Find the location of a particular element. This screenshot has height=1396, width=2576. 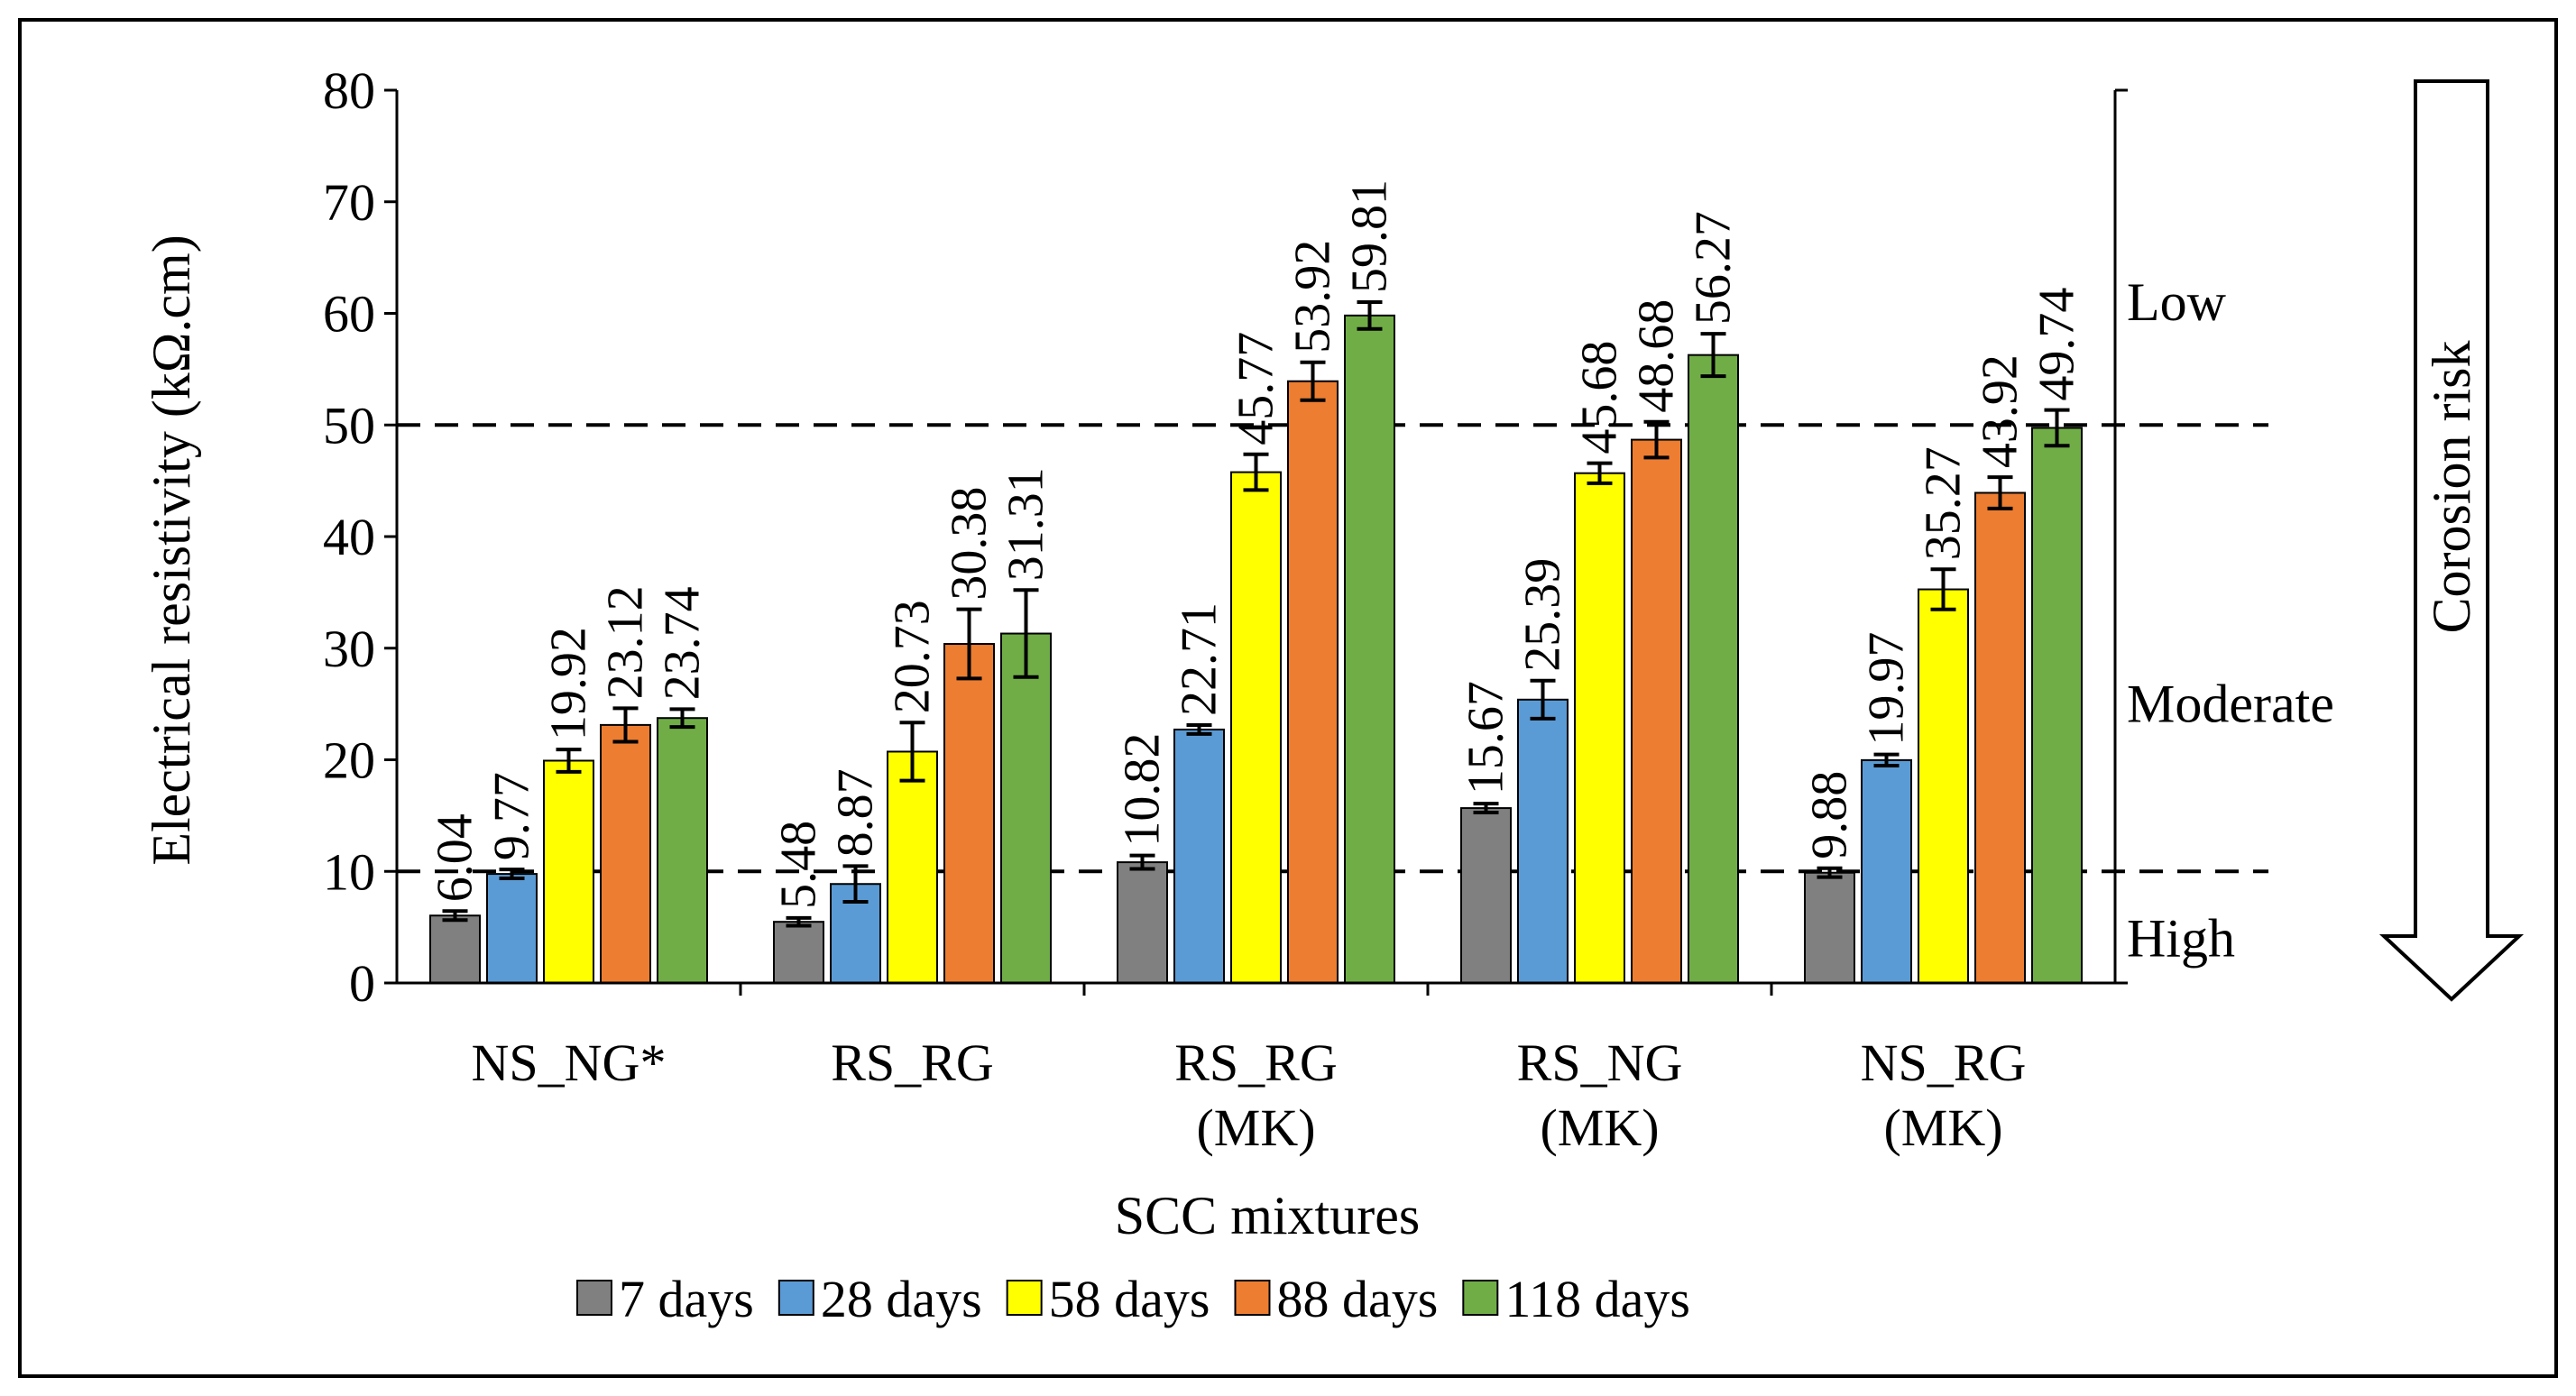

data-label: 45.68 is located at coordinates (1600, 398).